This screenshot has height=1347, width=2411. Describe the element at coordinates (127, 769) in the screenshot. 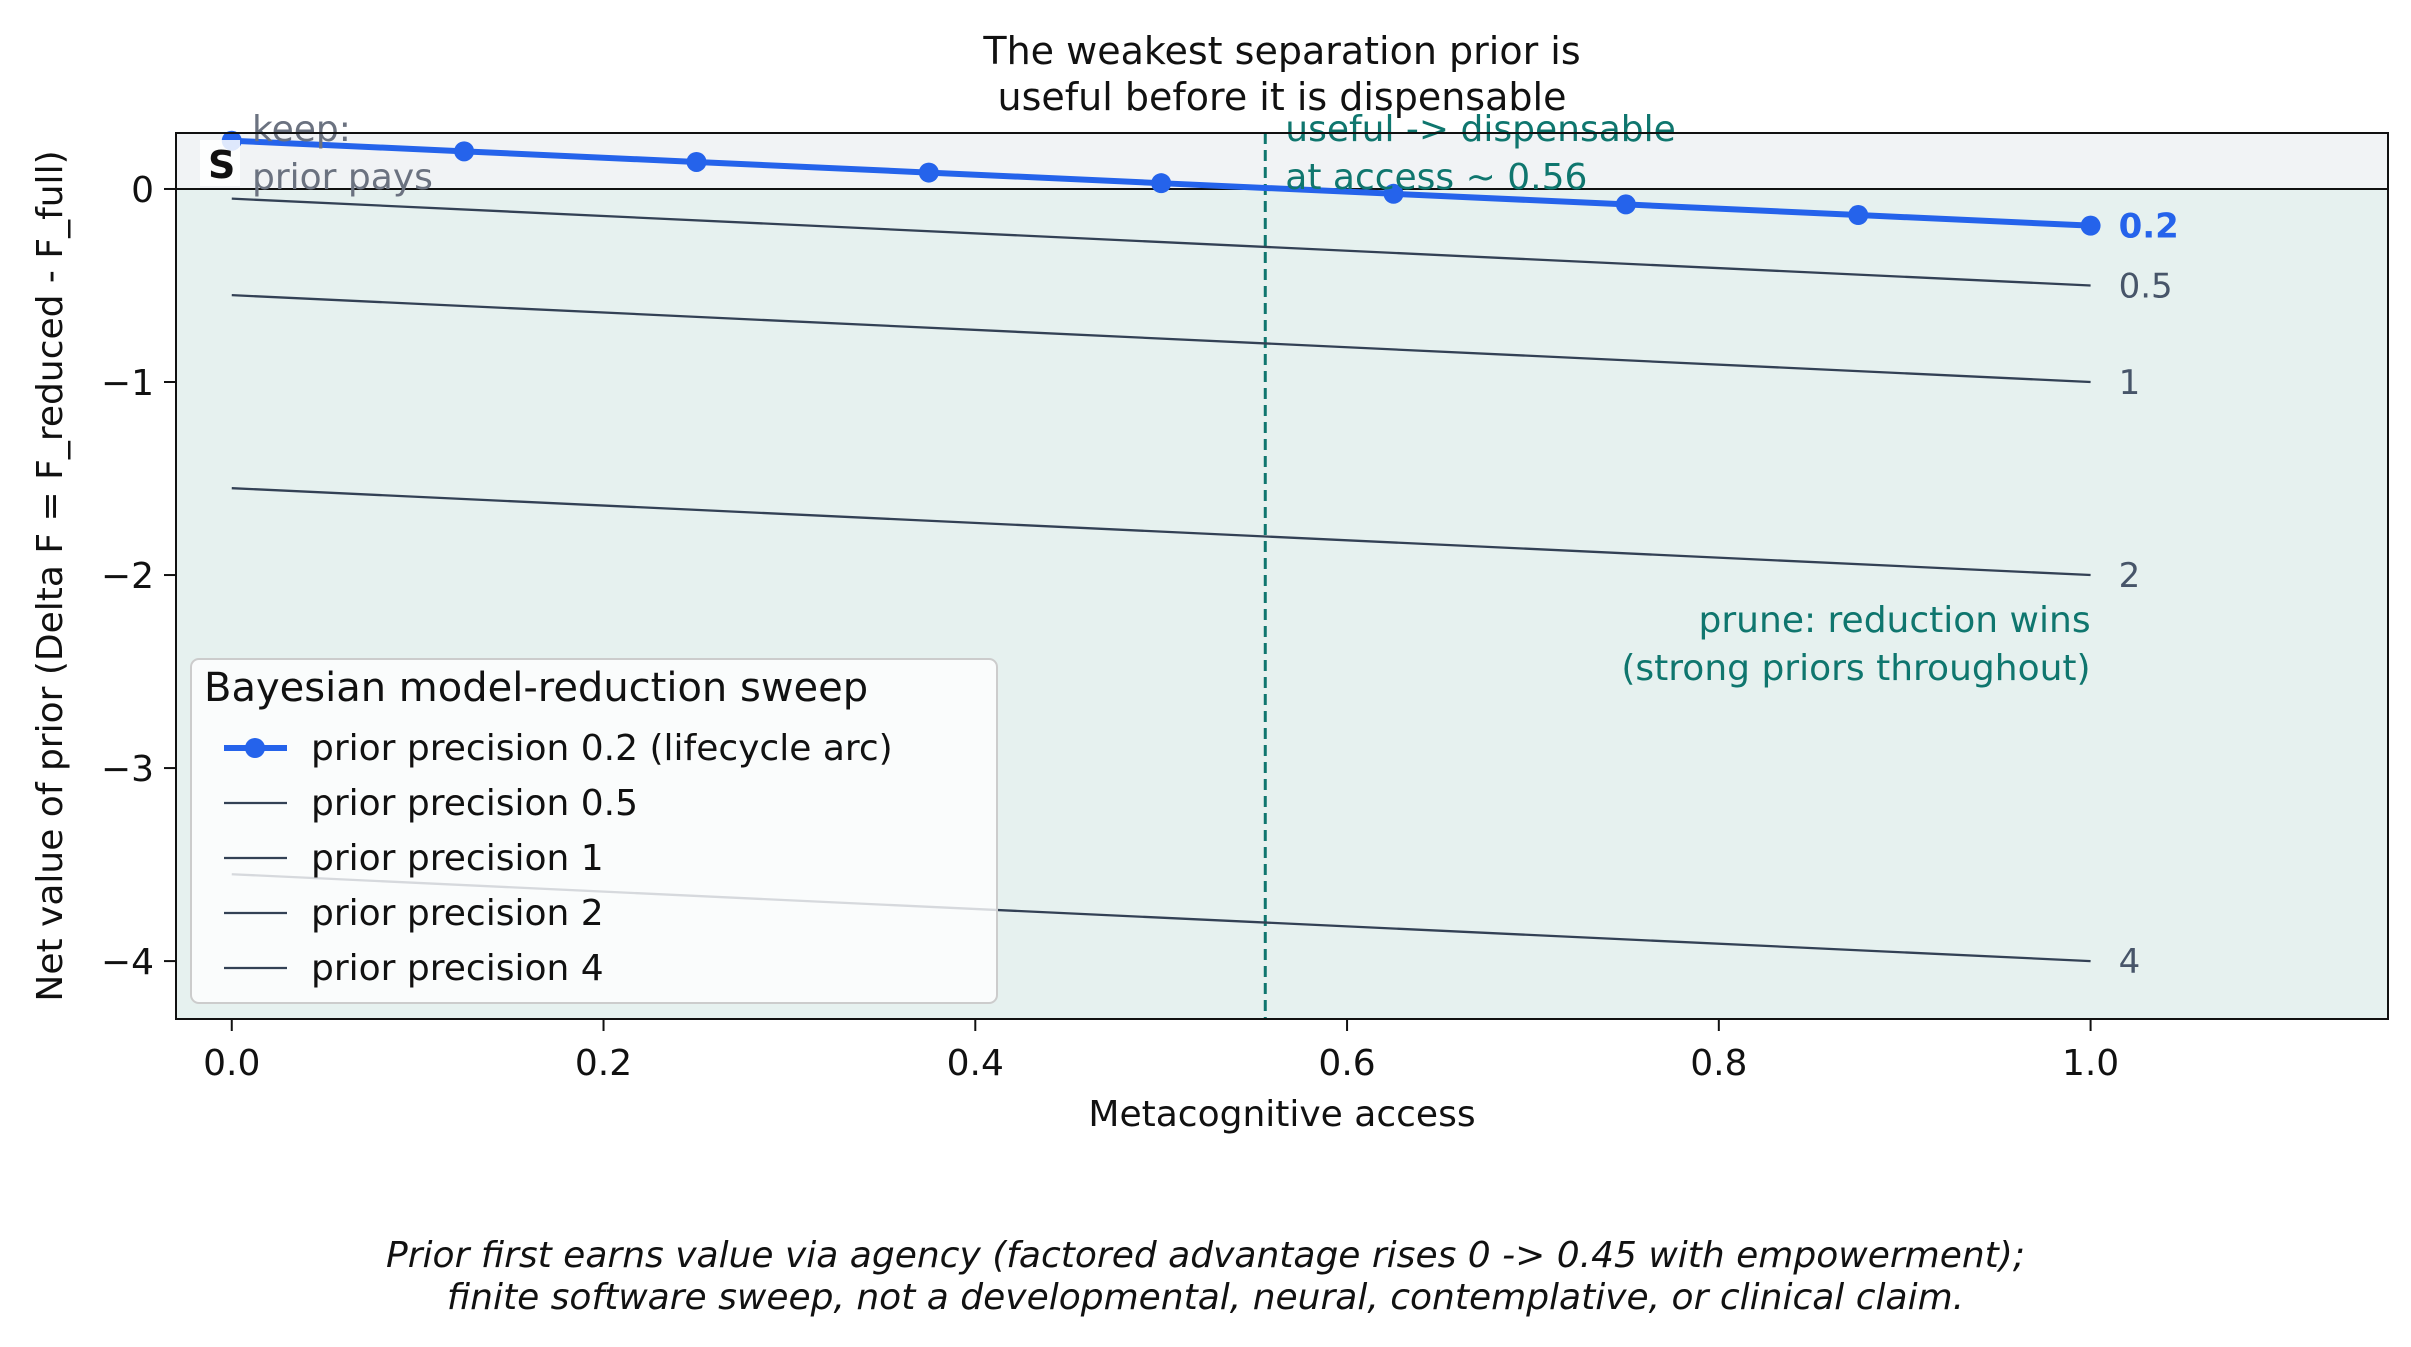

I see `y-tick-label-3: −3` at that location.